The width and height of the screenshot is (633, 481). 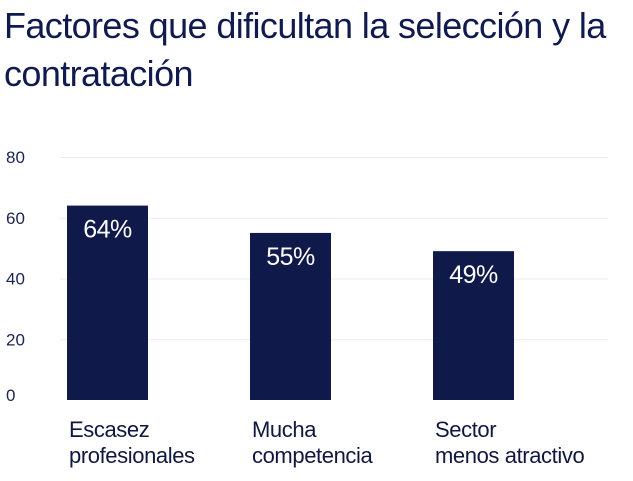 What do you see at coordinates (509, 455) in the screenshot?
I see `x-category-label: menos atractivo` at bounding box center [509, 455].